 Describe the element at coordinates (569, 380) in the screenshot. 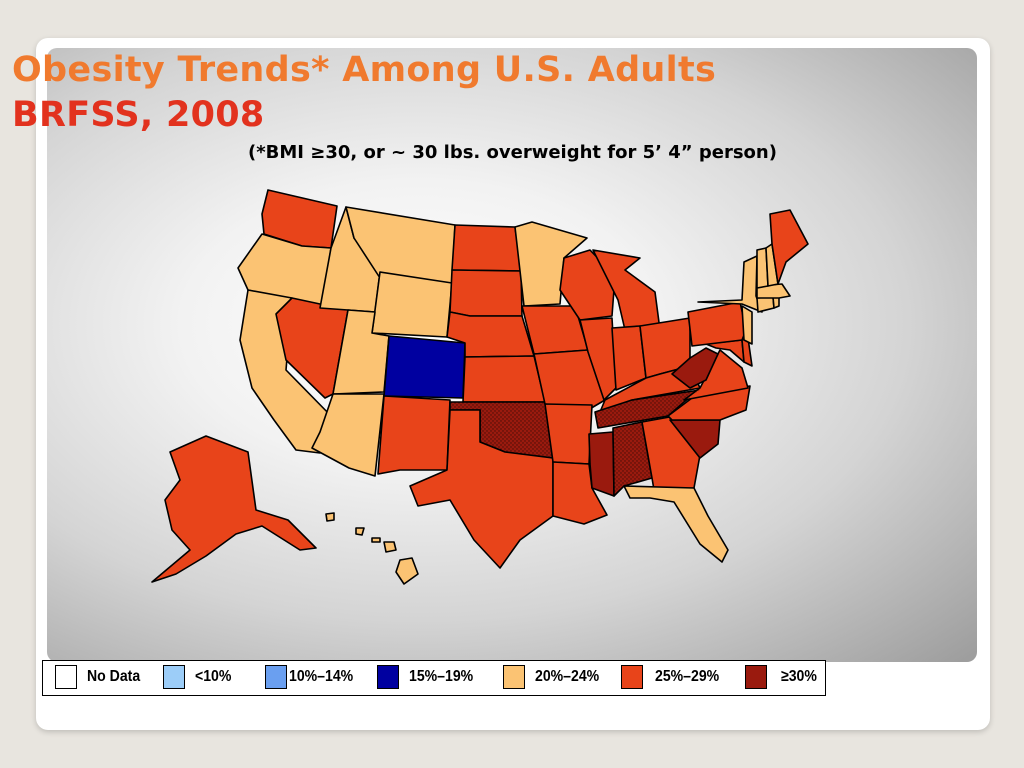

I see `state-missouri` at that location.